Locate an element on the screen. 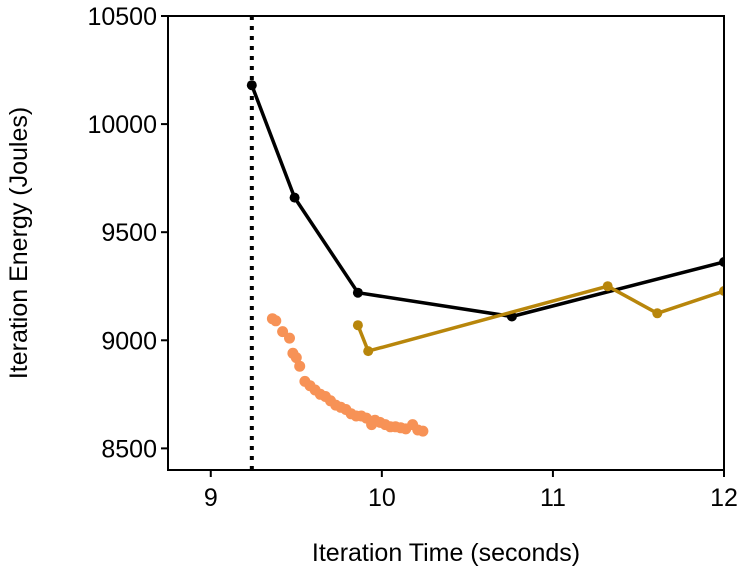  x-axis-label: Iteration Time (seconds) is located at coordinates (446, 553).